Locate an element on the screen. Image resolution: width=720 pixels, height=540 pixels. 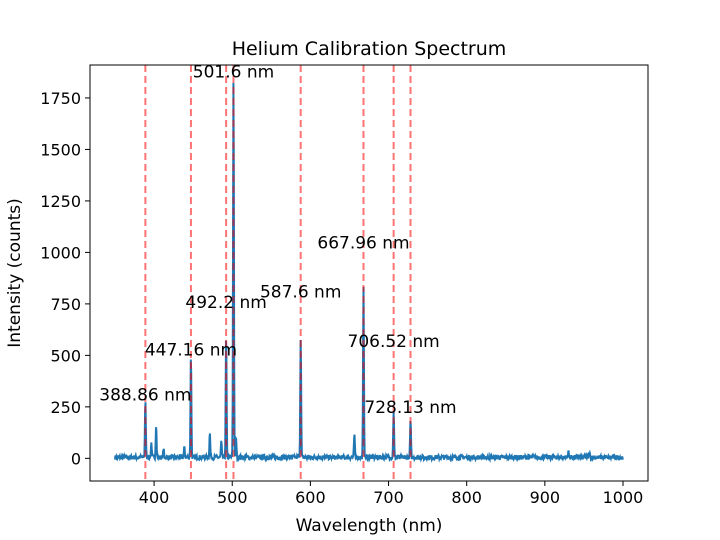
y-tick-label: 1750 is located at coordinates (60, 98).